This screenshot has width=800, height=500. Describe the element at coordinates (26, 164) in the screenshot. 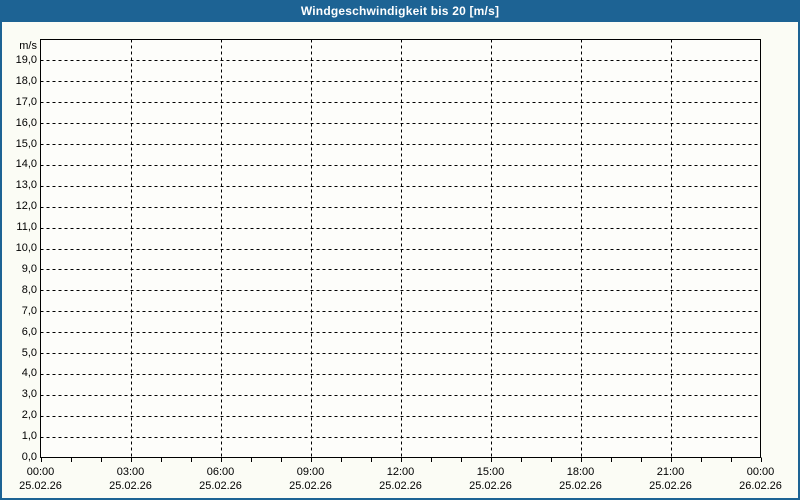

I see `y-tick-label: 14,0` at that location.